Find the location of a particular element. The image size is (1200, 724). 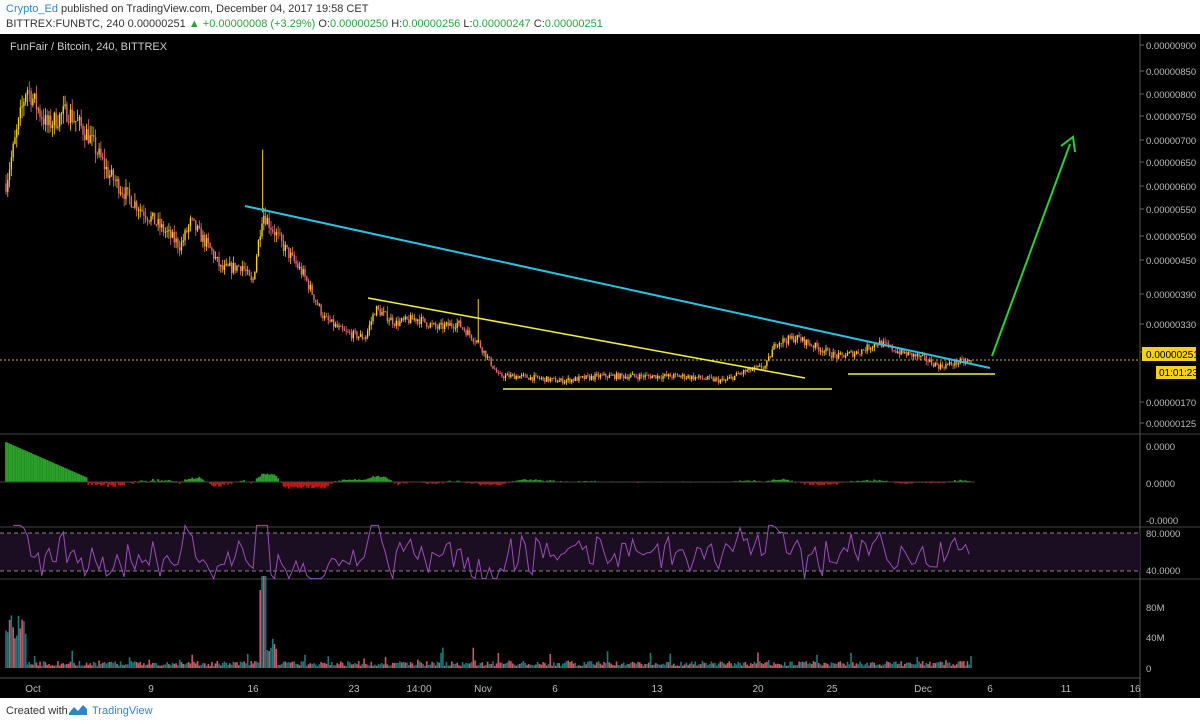

tradingview-brand-link: TradingView is located at coordinates (122, 711).